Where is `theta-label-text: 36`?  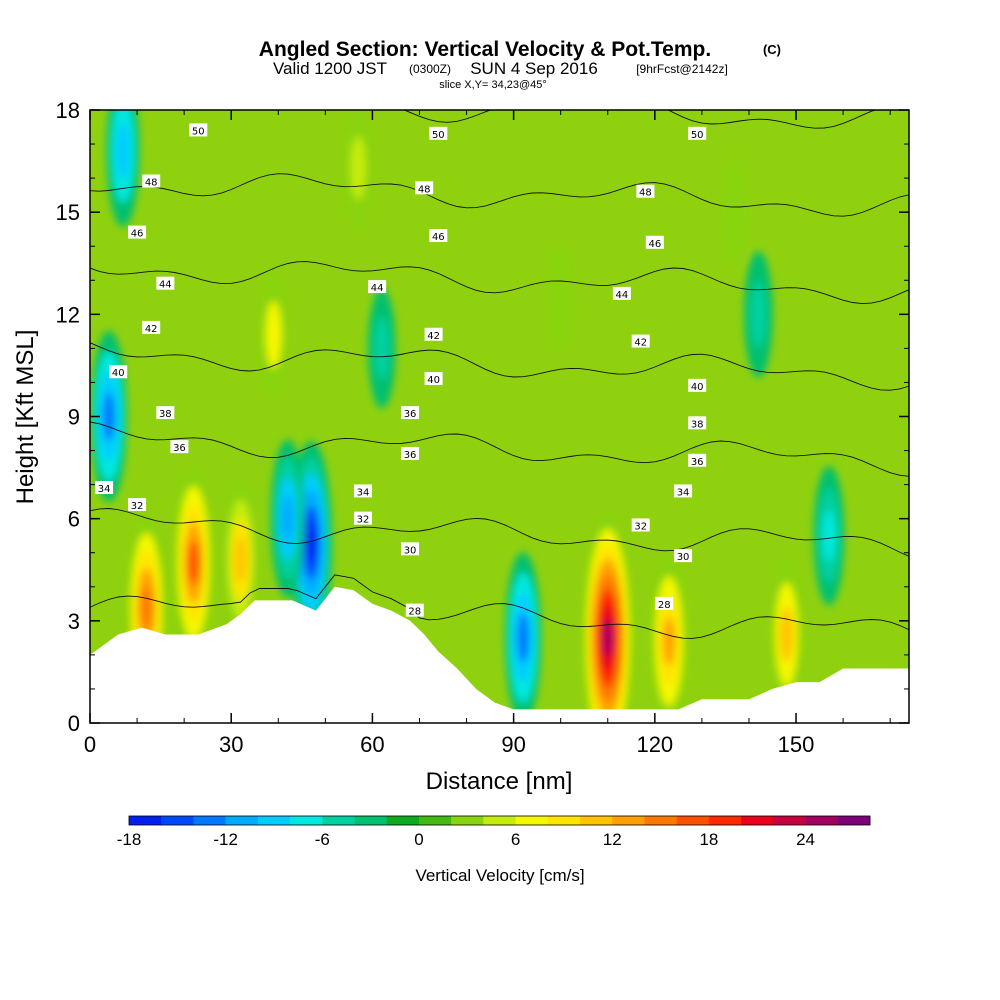
theta-label-text: 36 is located at coordinates (179, 448).